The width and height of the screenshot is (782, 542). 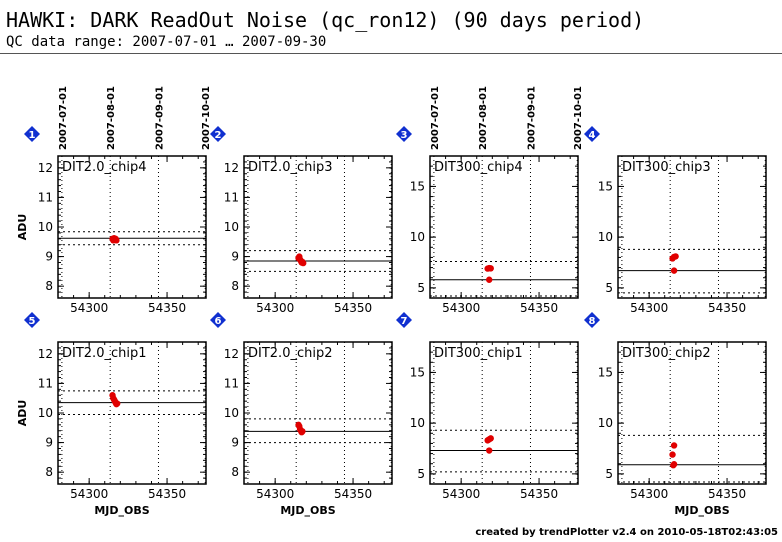 I want to click on panel-title: DIT2.0_chip1, so click(x=104, y=353).